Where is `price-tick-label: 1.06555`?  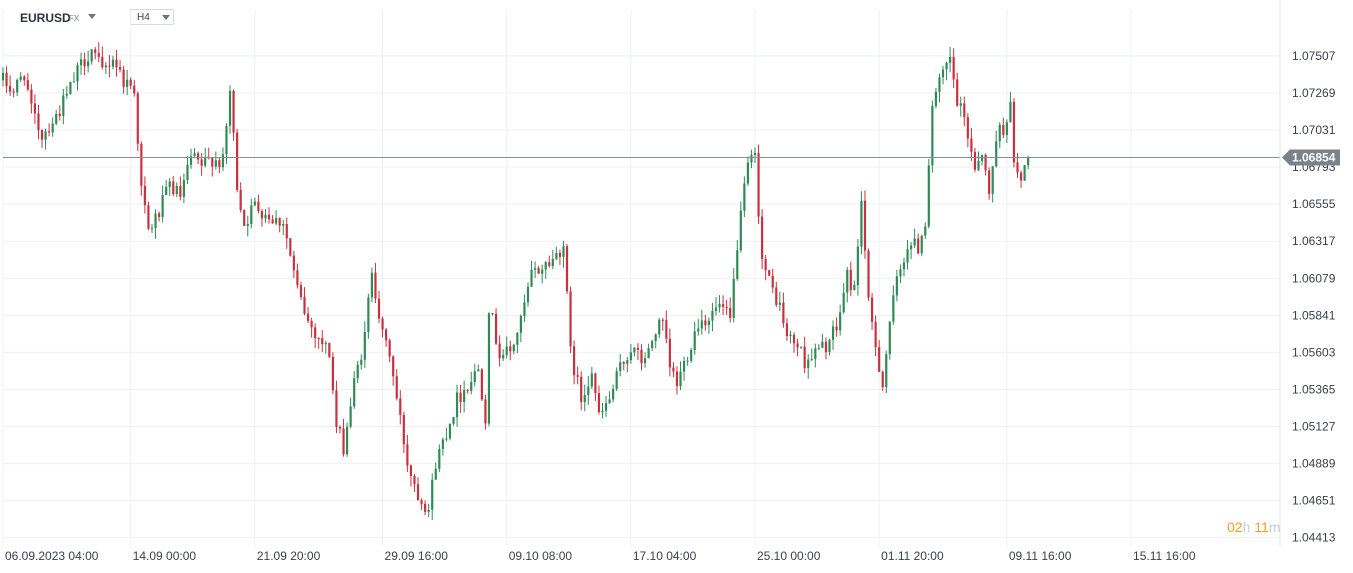 price-tick-label: 1.06555 is located at coordinates (1314, 204).